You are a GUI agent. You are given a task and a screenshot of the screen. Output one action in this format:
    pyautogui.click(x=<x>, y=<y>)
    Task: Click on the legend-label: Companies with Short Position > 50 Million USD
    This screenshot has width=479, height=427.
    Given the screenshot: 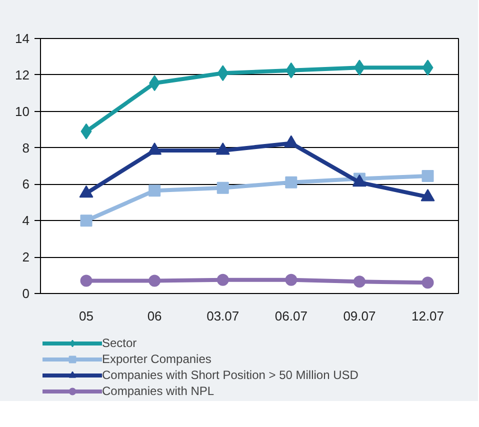 What is the action you would take?
    pyautogui.click(x=230, y=375)
    